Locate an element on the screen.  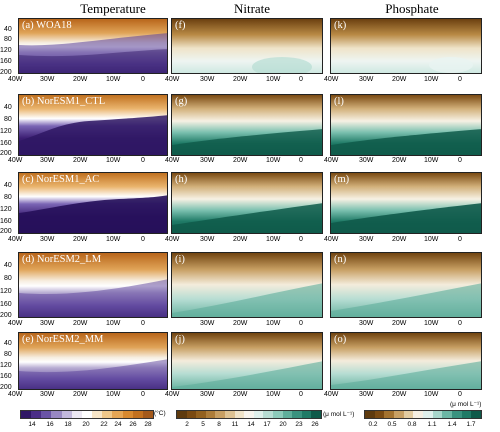
temperature-field-d is located at coordinates (93, 285).